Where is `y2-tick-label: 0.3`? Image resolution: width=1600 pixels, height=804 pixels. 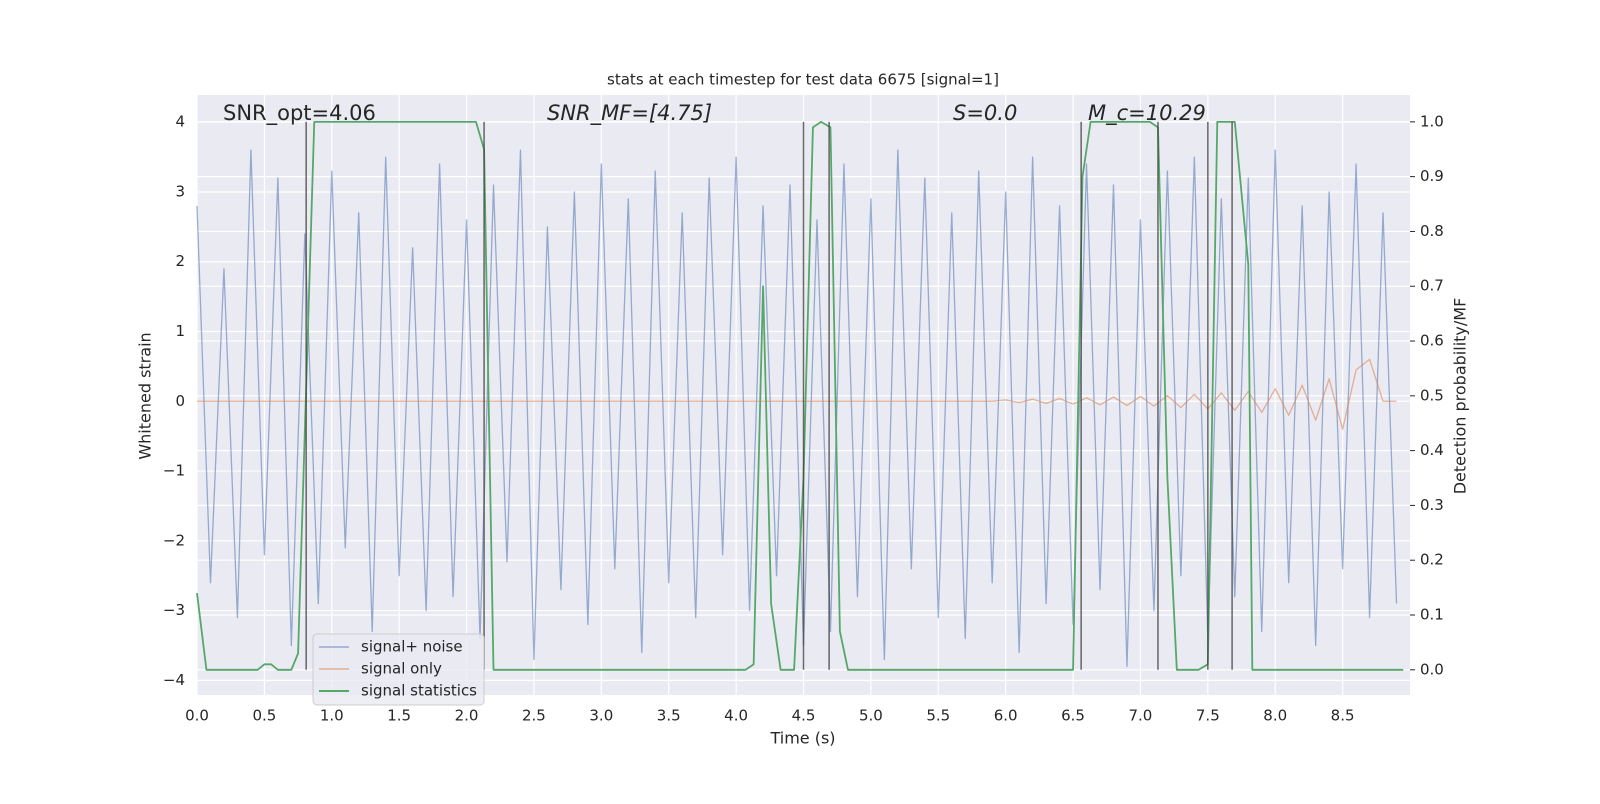 y2-tick-label: 0.3 is located at coordinates (1432, 505).